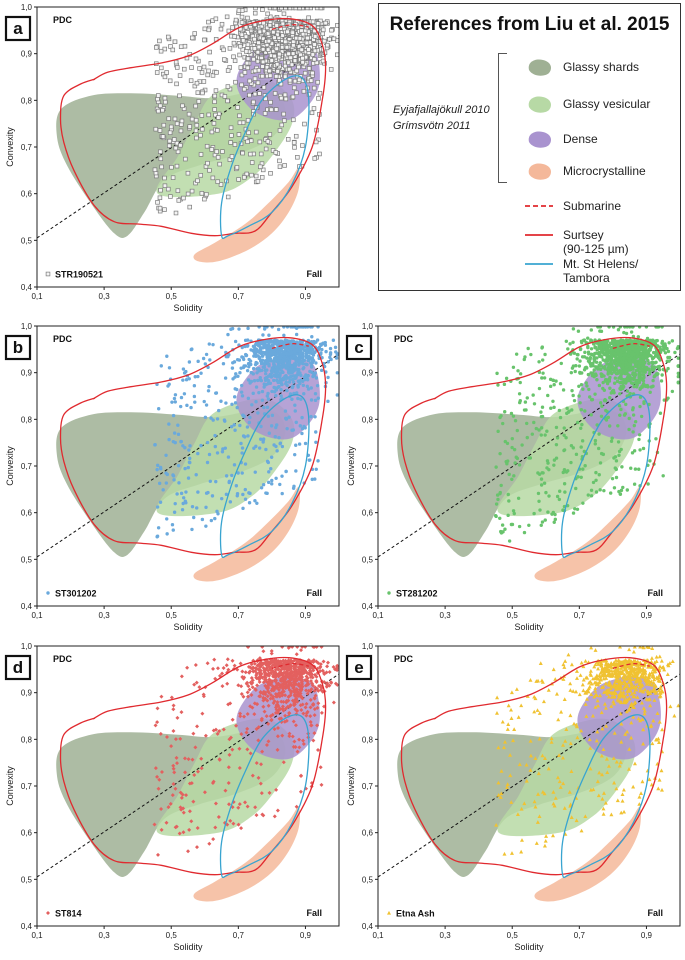 The height and width of the screenshot is (960, 685). Describe the element at coordinates (27, 373) in the screenshot. I see `y-tick-label: 0,9` at that location.